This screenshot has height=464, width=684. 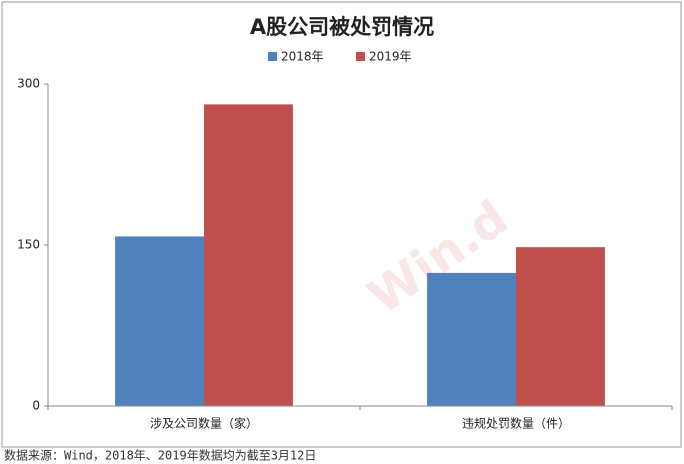 What do you see at coordinates (36, 406) in the screenshot?
I see `y-tick-label: 0` at bounding box center [36, 406].